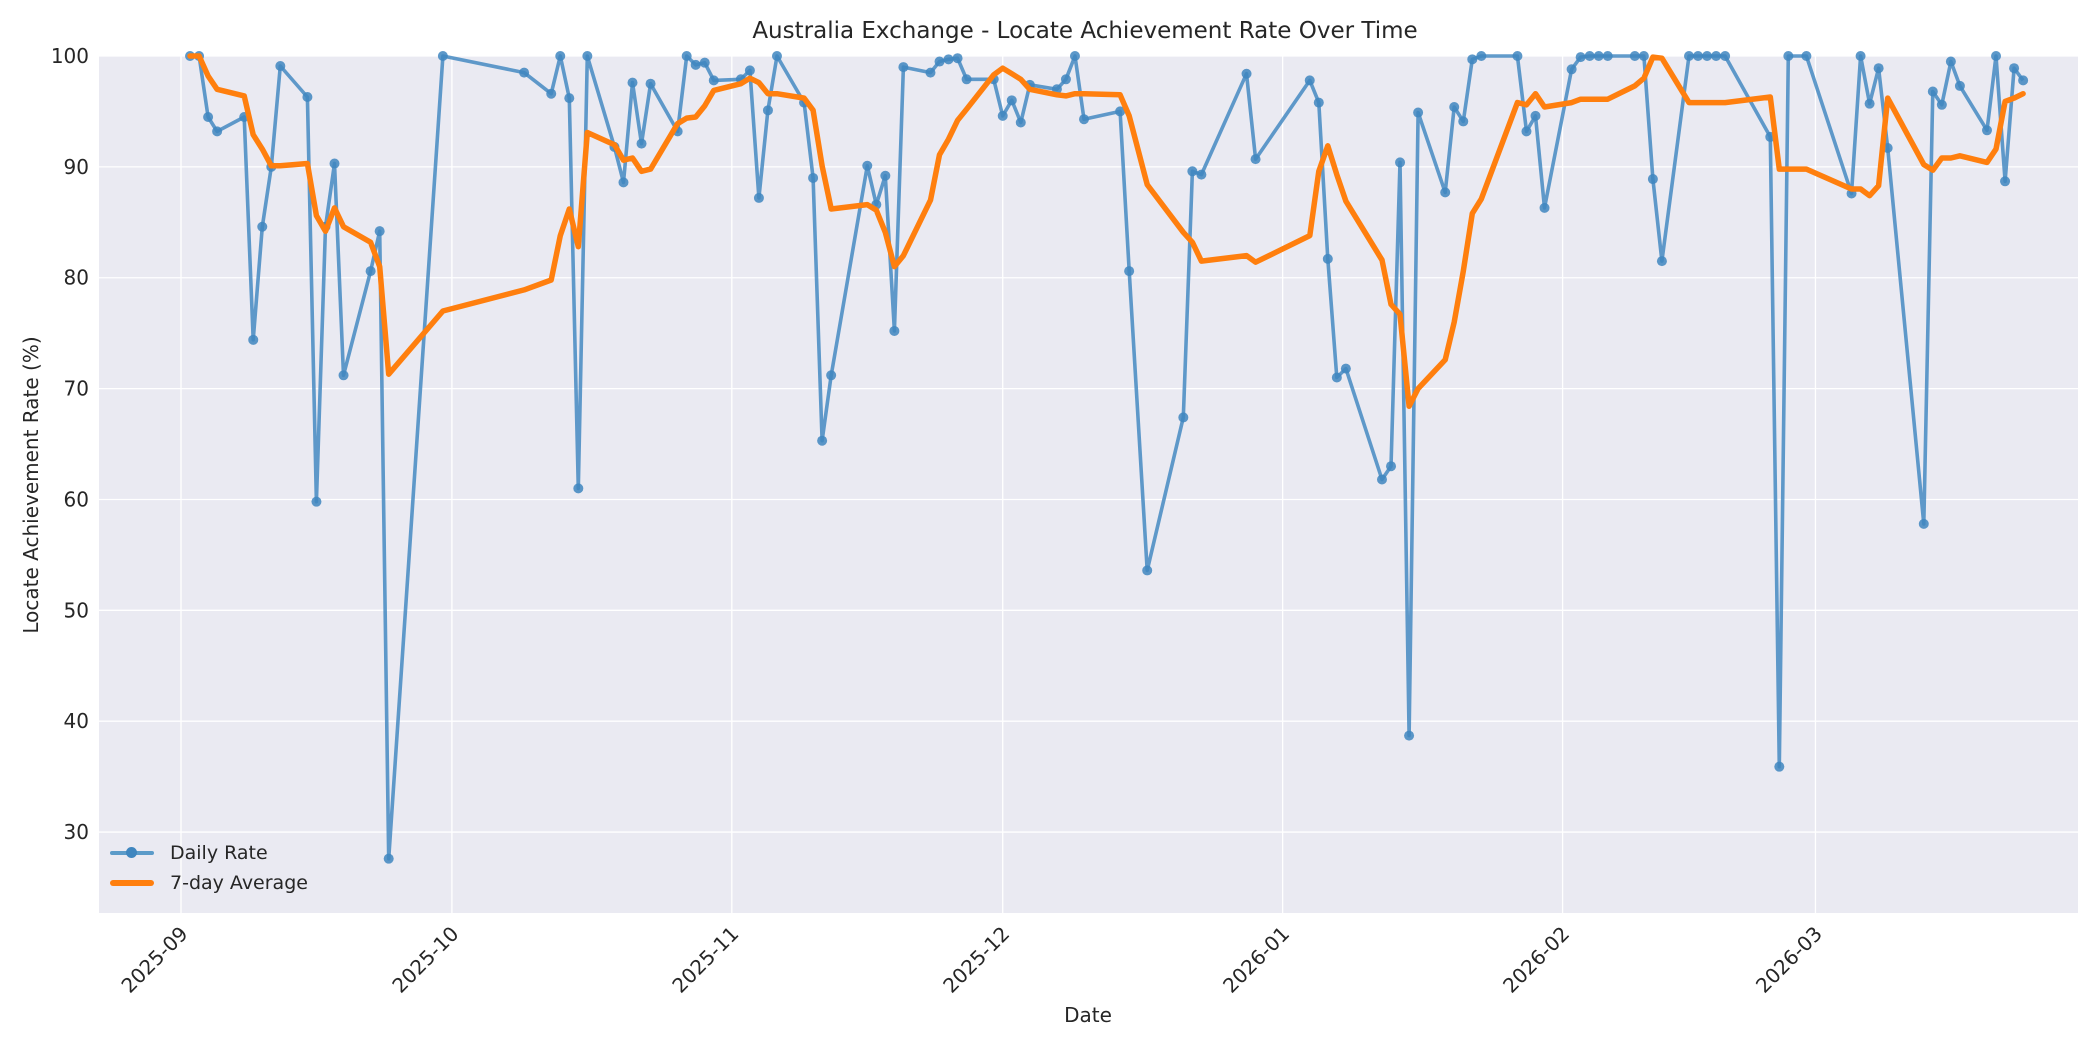  I want to click on legend-label: Daily Rate, so click(219, 853).